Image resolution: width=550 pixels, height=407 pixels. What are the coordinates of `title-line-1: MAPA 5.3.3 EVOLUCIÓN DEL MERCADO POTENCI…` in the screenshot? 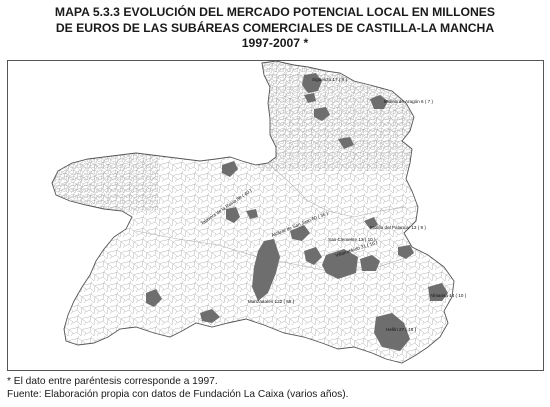 It's located at (275, 12).